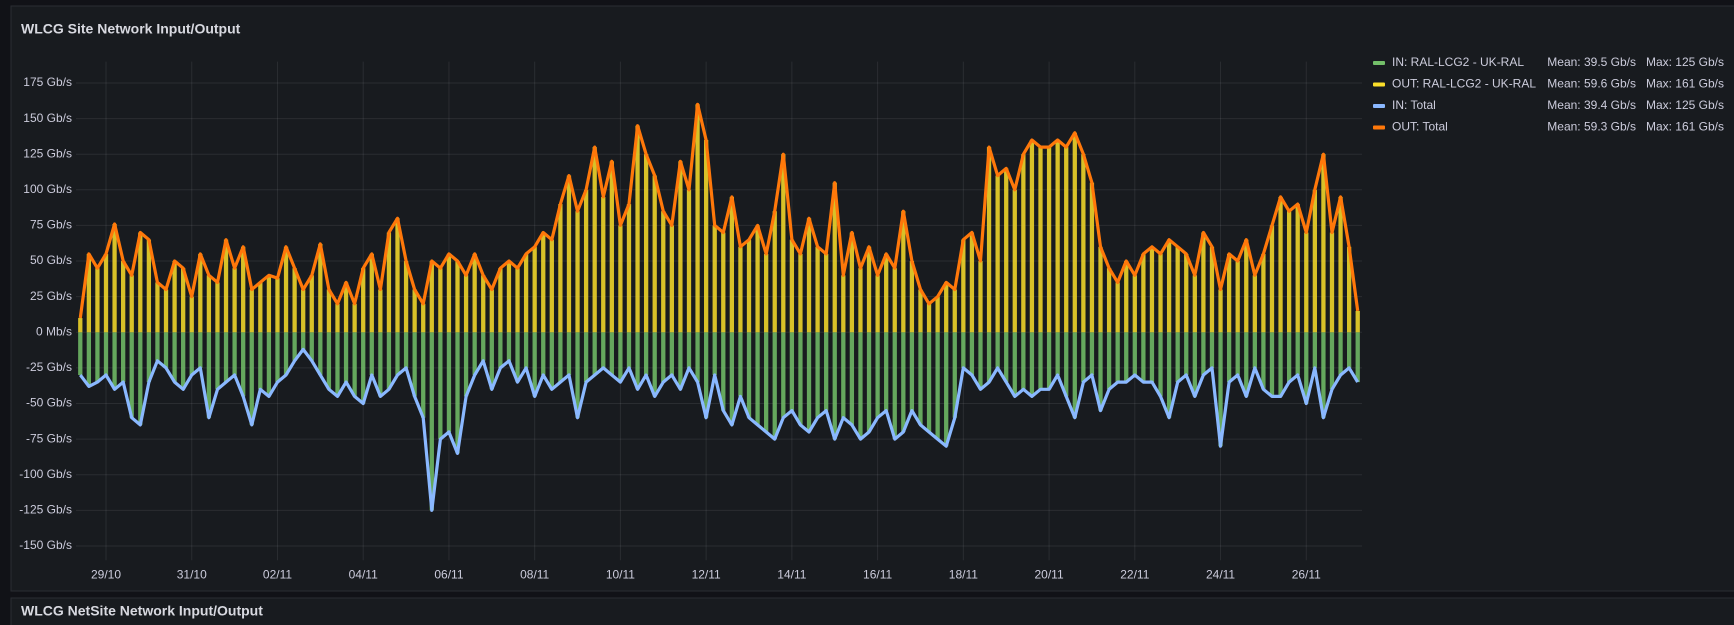 This screenshot has height=625, width=1734. I want to click on panel-title: WLCG NetSite Network Input/Output, so click(142, 611).